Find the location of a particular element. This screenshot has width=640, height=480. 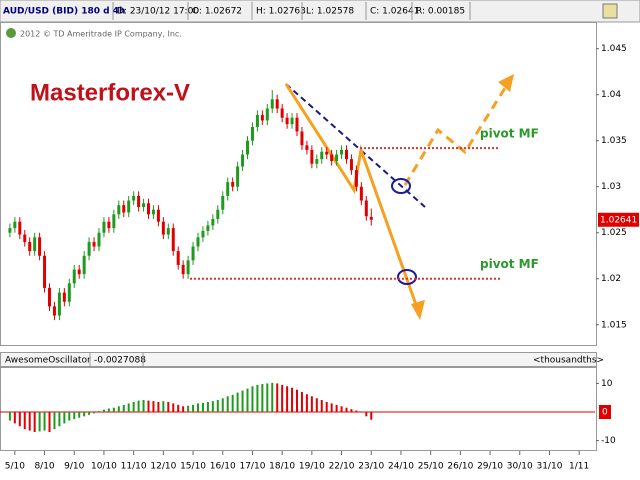

y-tick-label: 1.015 is located at coordinates (614, 325).